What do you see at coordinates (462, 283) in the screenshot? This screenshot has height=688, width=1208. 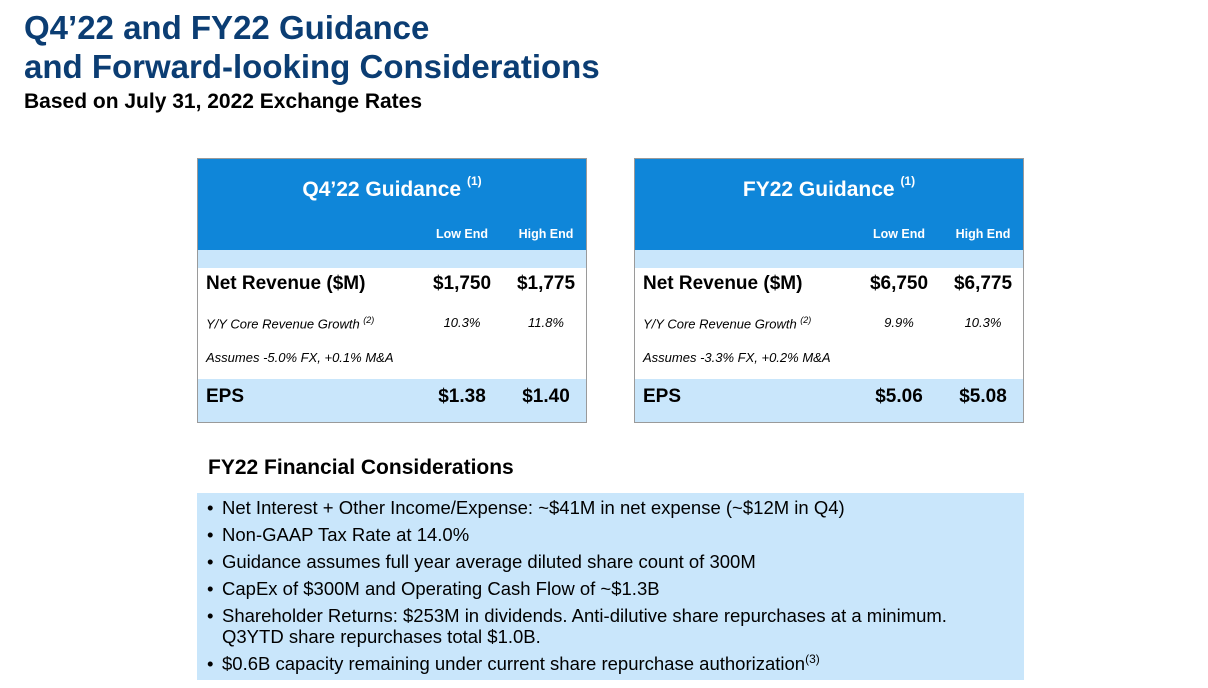 I see `q4-revenue-low: $1,750` at bounding box center [462, 283].